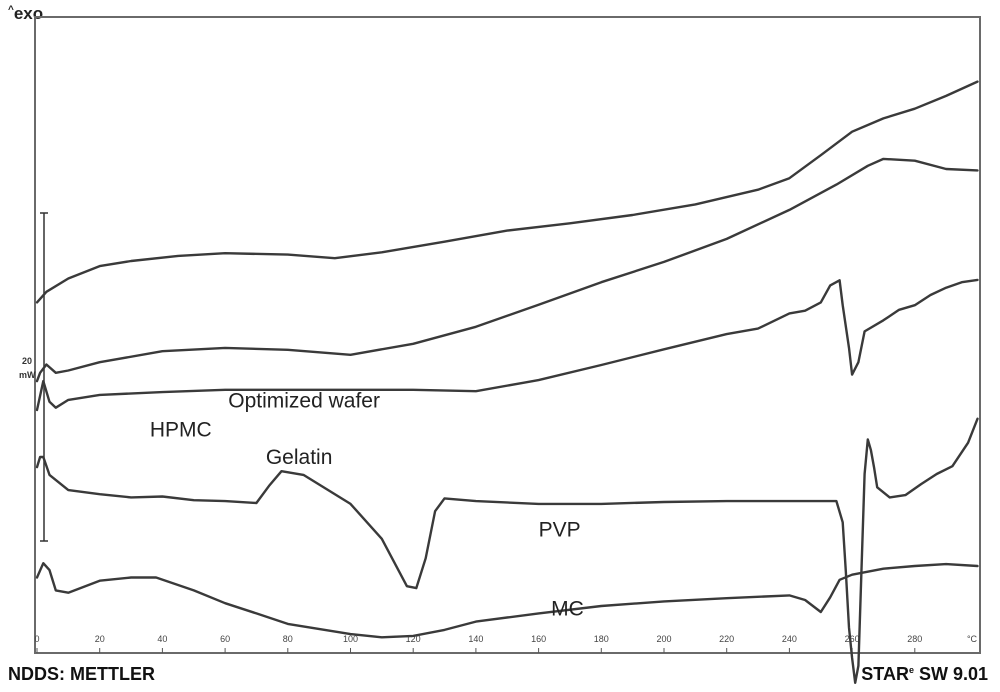 Image resolution: width=1000 pixels, height=692 pixels. Describe the element at coordinates (601, 639) in the screenshot. I see `x-tick-label-180: 180` at that location.